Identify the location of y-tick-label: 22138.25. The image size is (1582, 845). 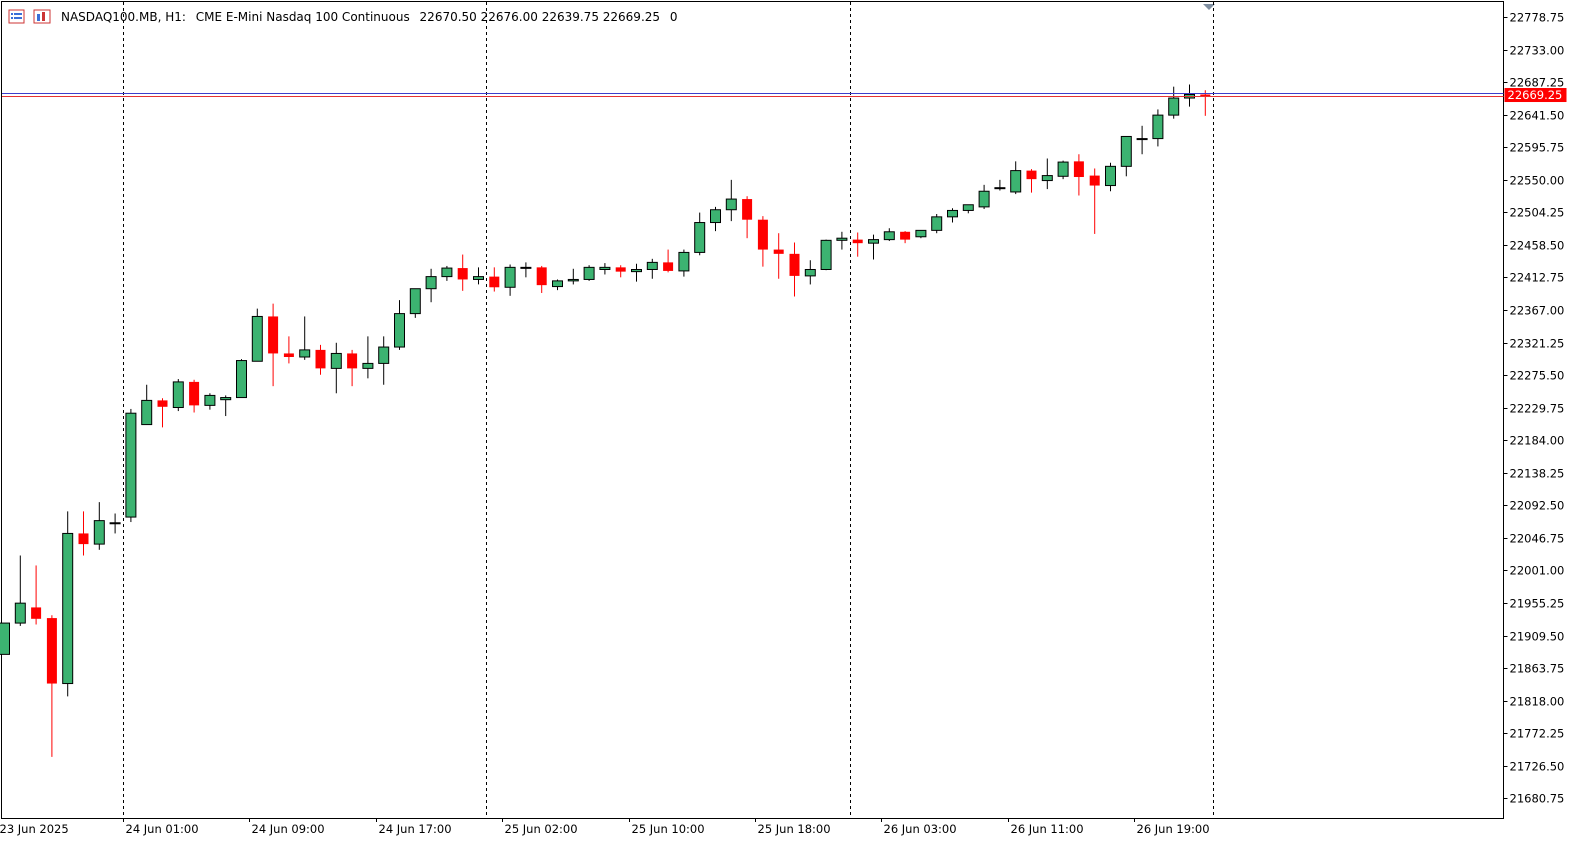
(1537, 474).